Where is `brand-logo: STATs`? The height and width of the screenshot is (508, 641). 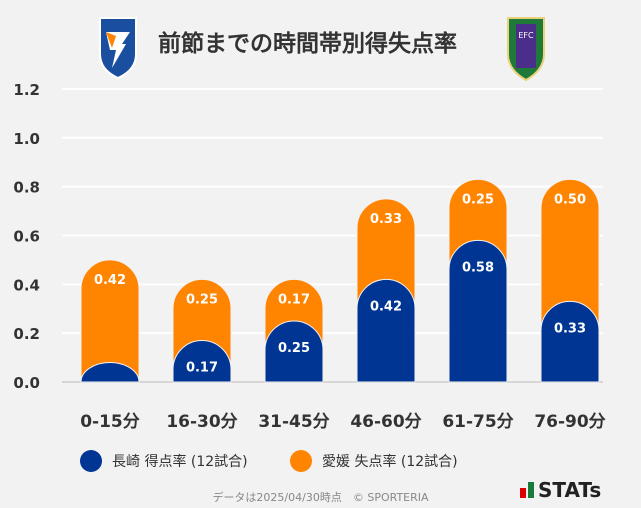
brand-logo: STATs is located at coordinates (560, 490).